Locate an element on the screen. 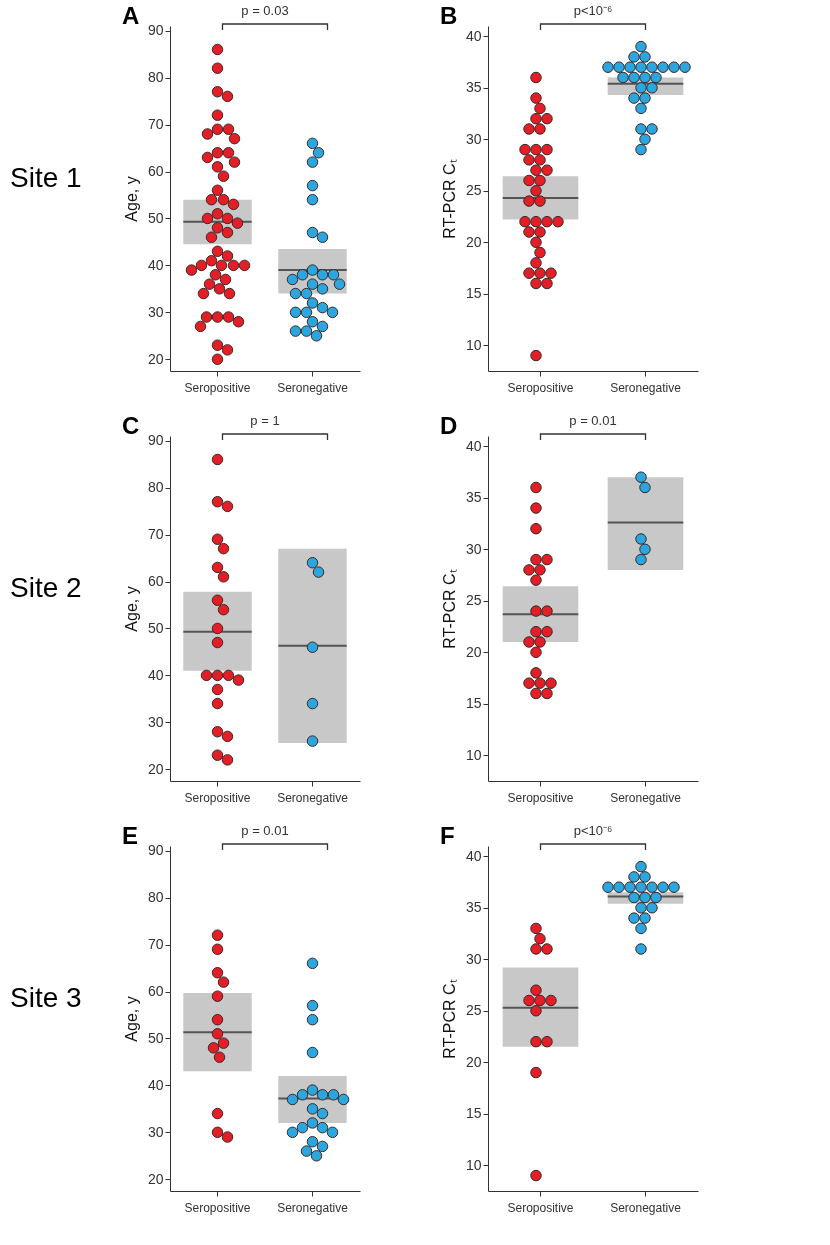 This screenshot has height=1245, width=830. chart-title: E is located at coordinates (130, 835).